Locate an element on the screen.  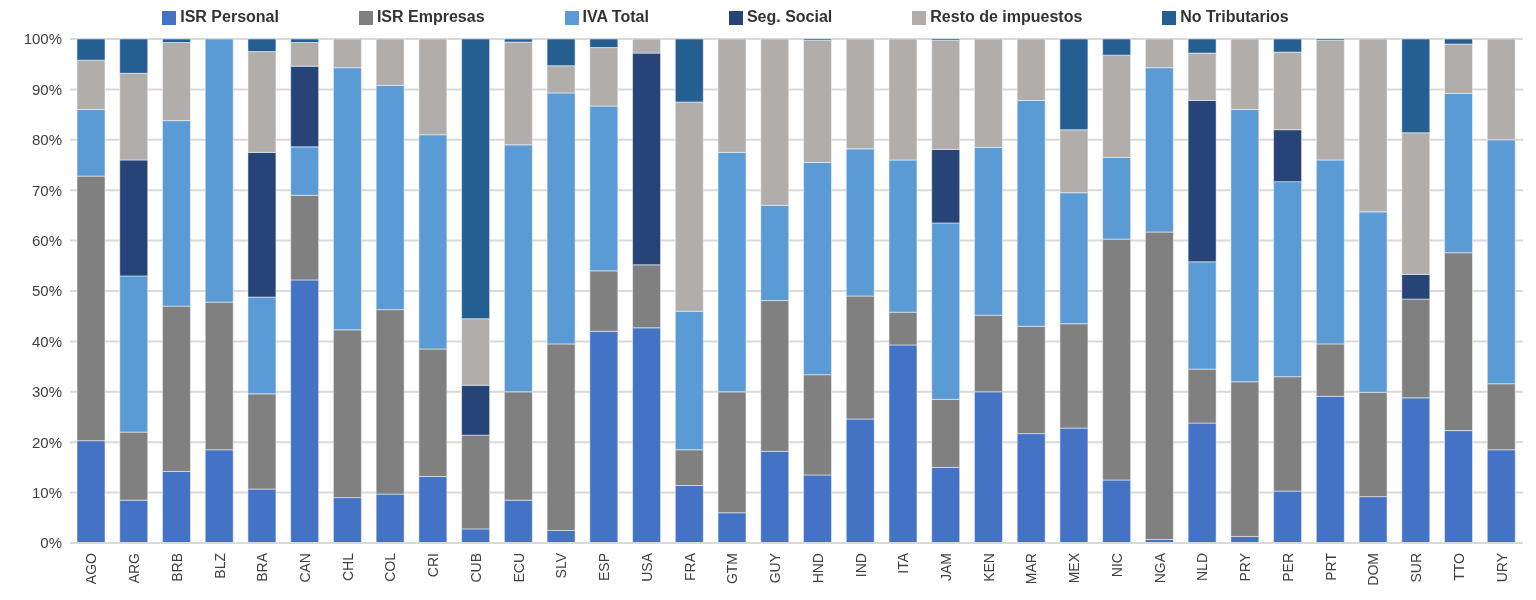
legend-label: IVA Total is located at coordinates (615, 16).